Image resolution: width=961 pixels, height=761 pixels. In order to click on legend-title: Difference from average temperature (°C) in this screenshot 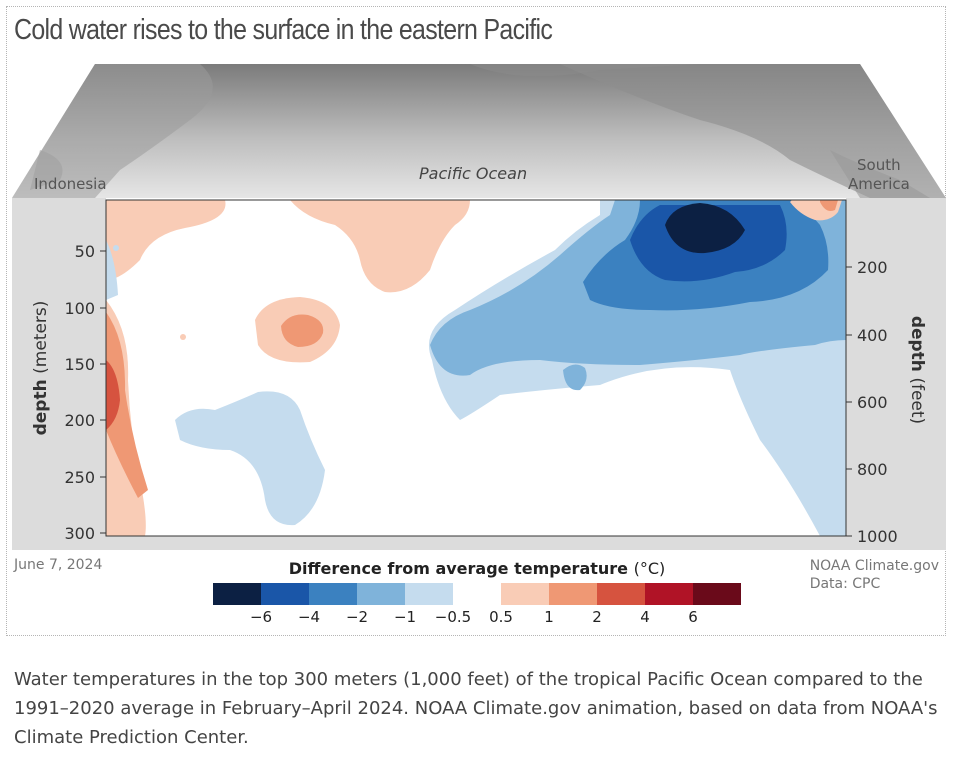, I will do `click(477, 568)`.